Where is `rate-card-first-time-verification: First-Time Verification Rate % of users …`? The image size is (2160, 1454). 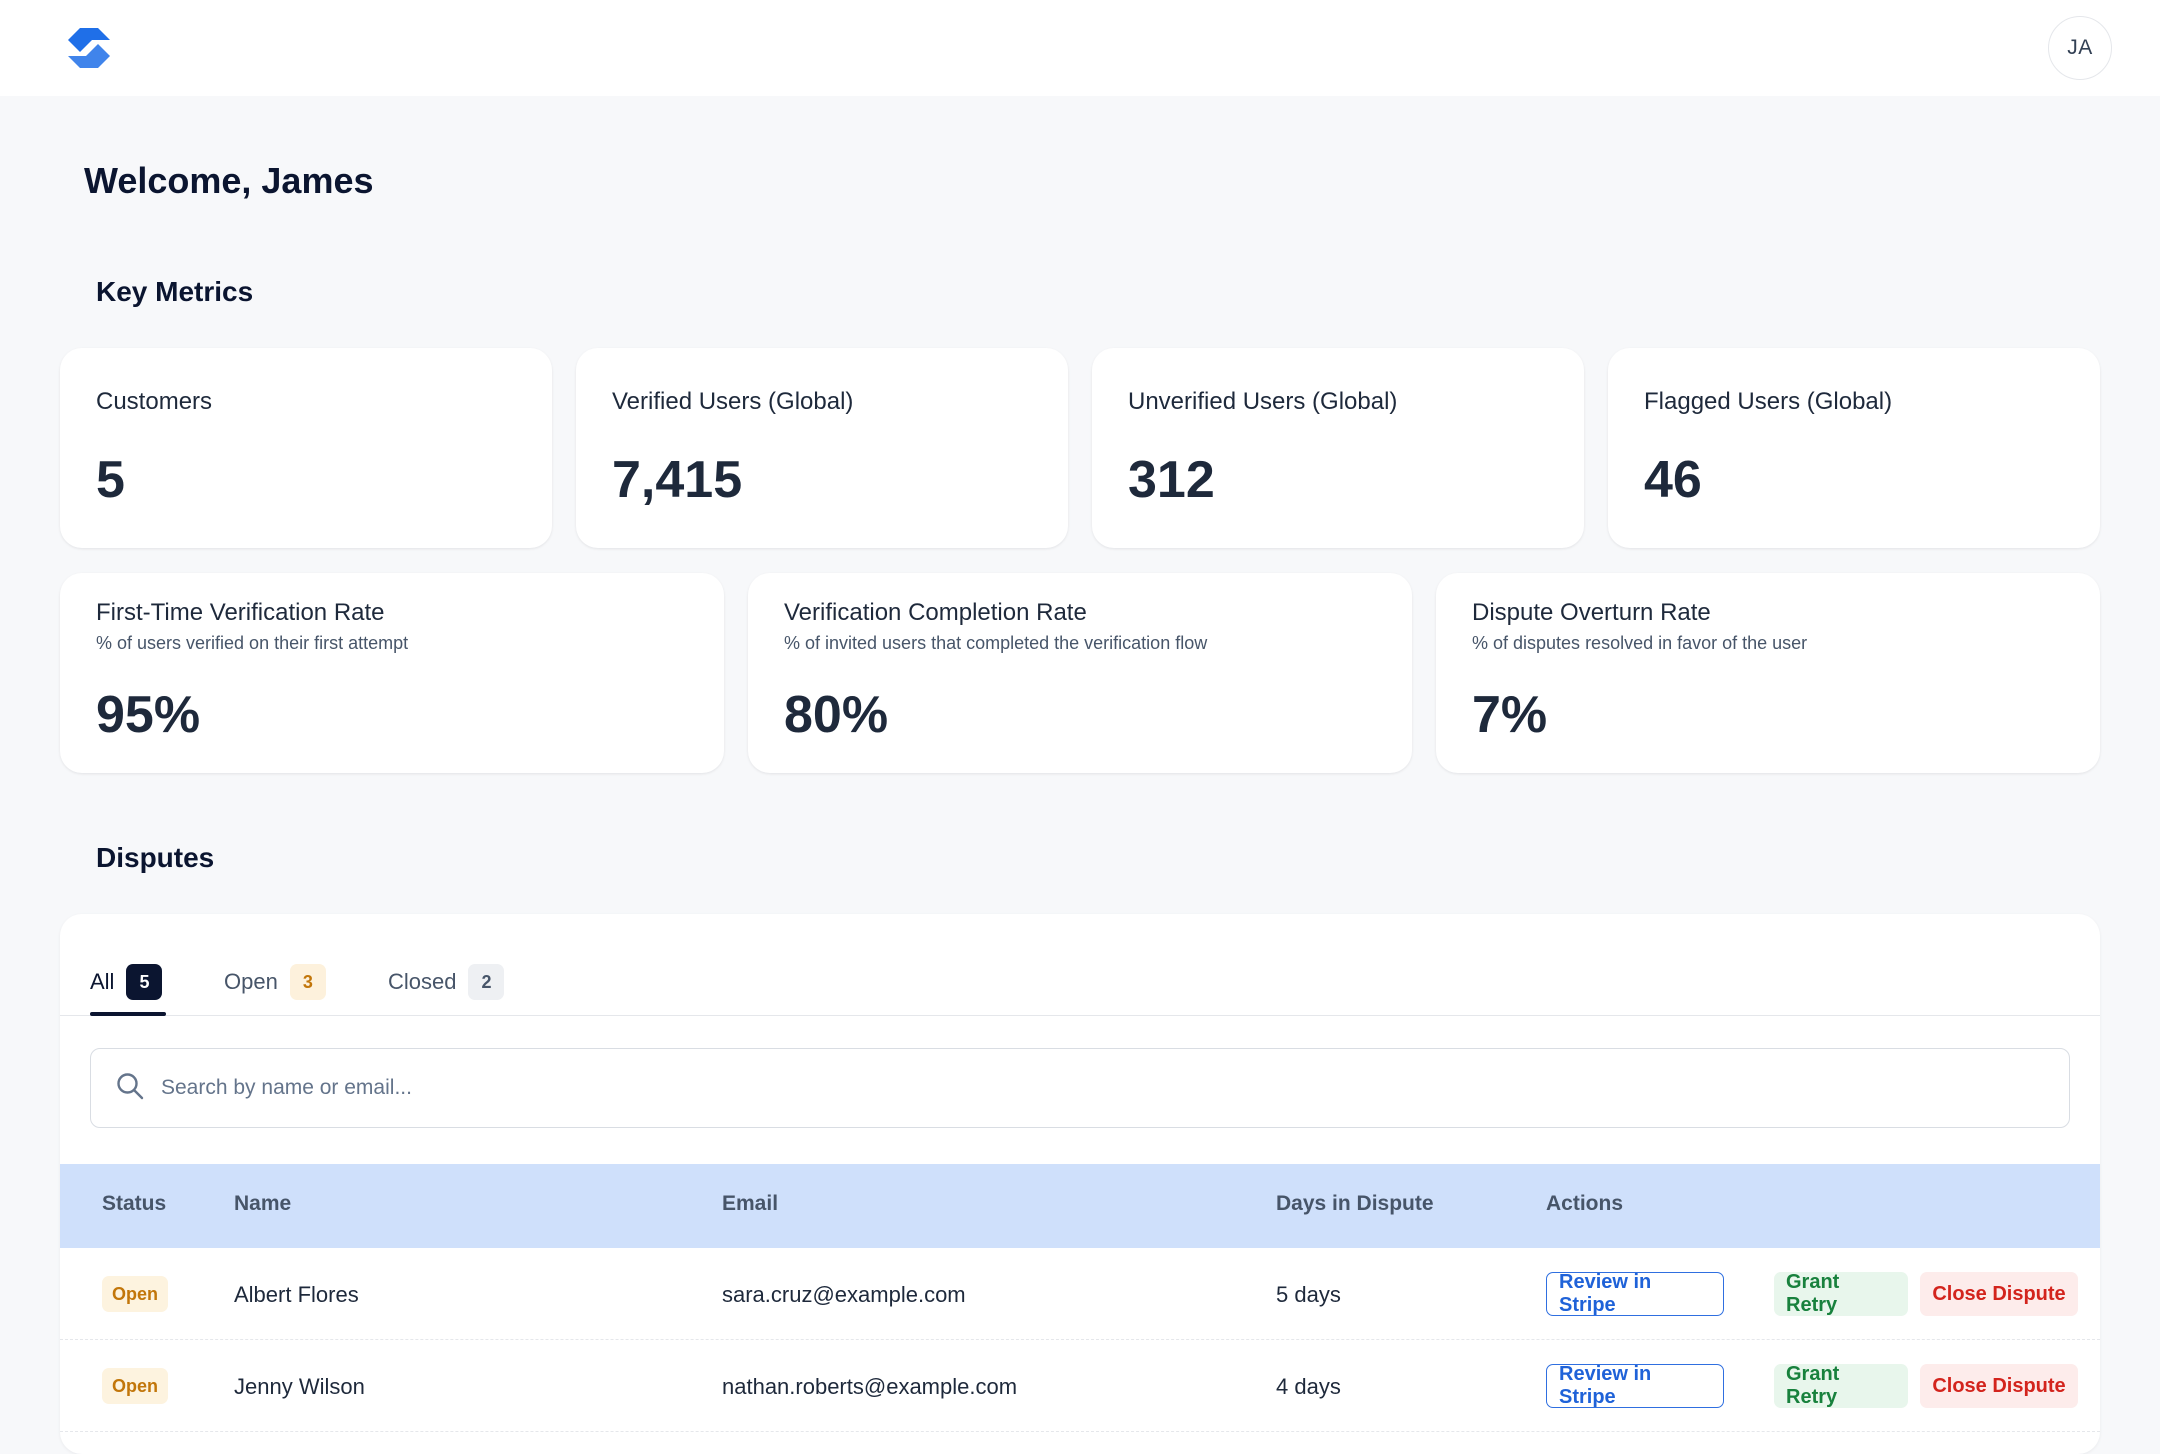
rate-card-first-time-verification: First-Time Verification Rate % of users … is located at coordinates (392, 673).